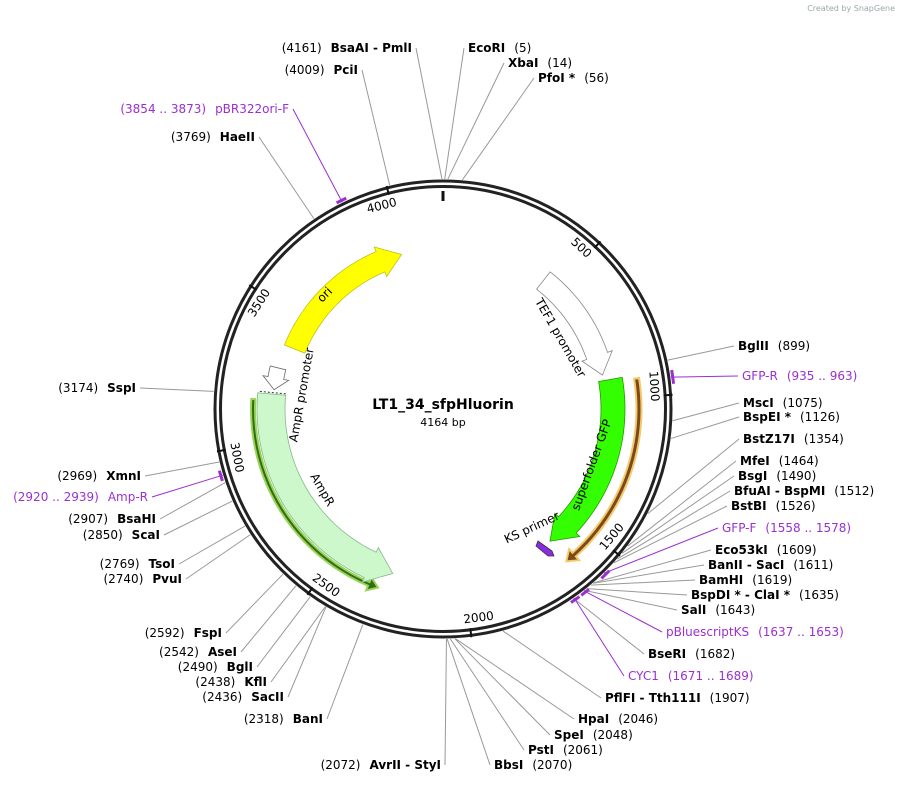  Describe the element at coordinates (508, 765) in the screenshot. I see `site-name: BbsI` at that location.